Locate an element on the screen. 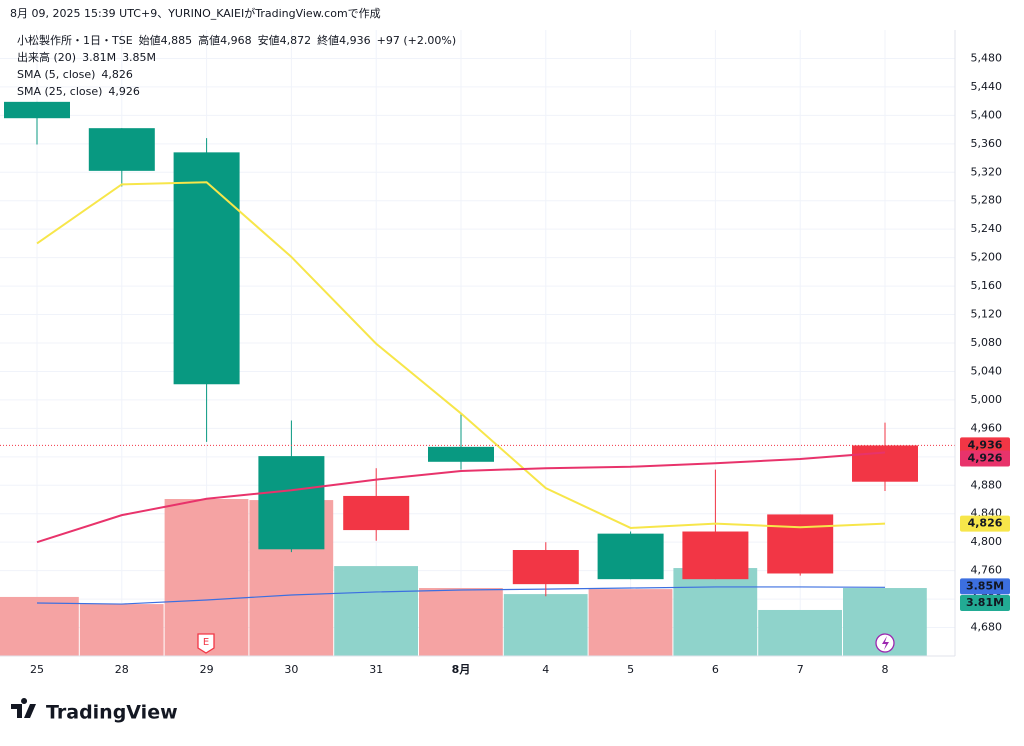 The image size is (1024, 746). x-tick-label: 6 is located at coordinates (715, 669).